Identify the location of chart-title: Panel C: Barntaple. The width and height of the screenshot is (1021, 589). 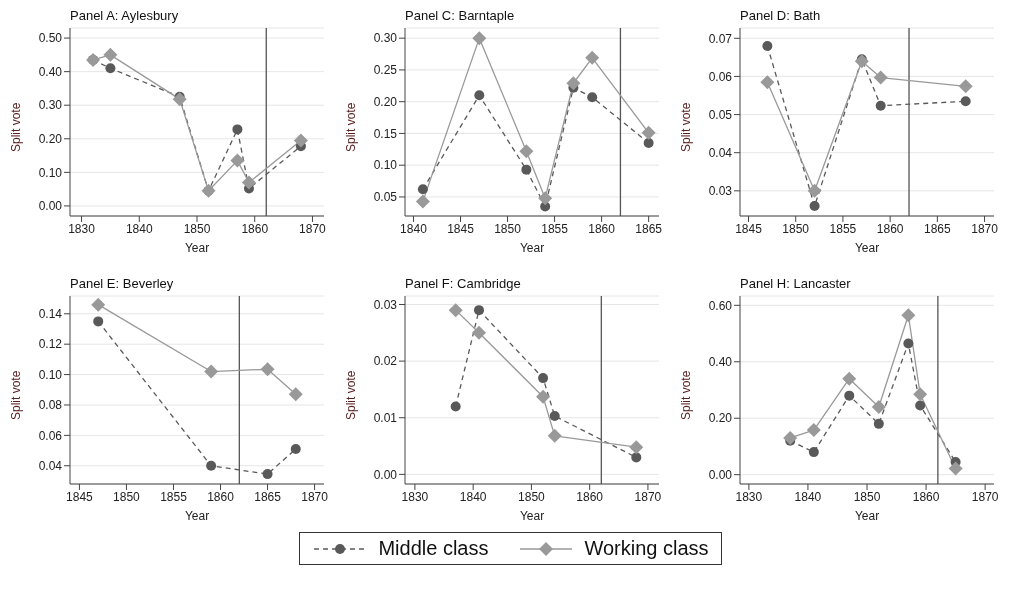
(460, 15).